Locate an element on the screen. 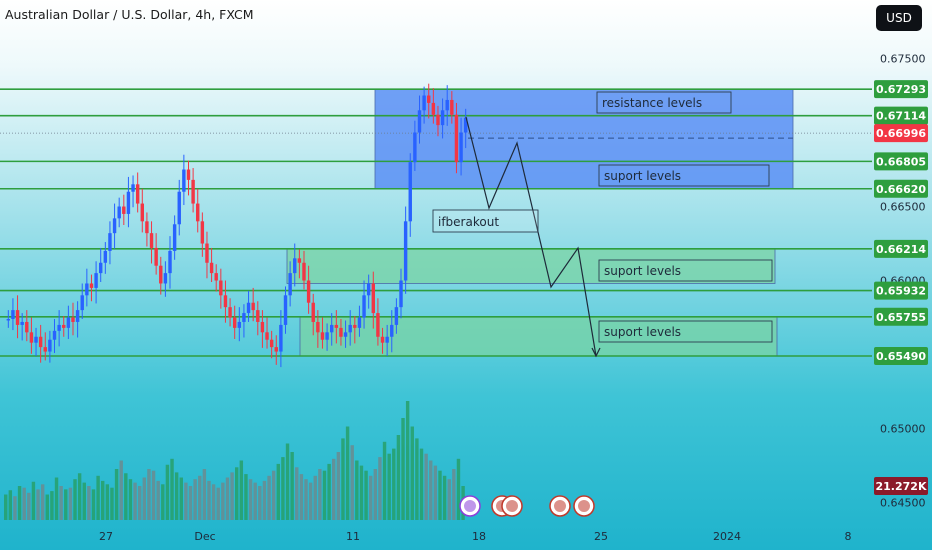 The width and height of the screenshot is (932, 550). breakout-note: ifberakout is located at coordinates (468, 222).